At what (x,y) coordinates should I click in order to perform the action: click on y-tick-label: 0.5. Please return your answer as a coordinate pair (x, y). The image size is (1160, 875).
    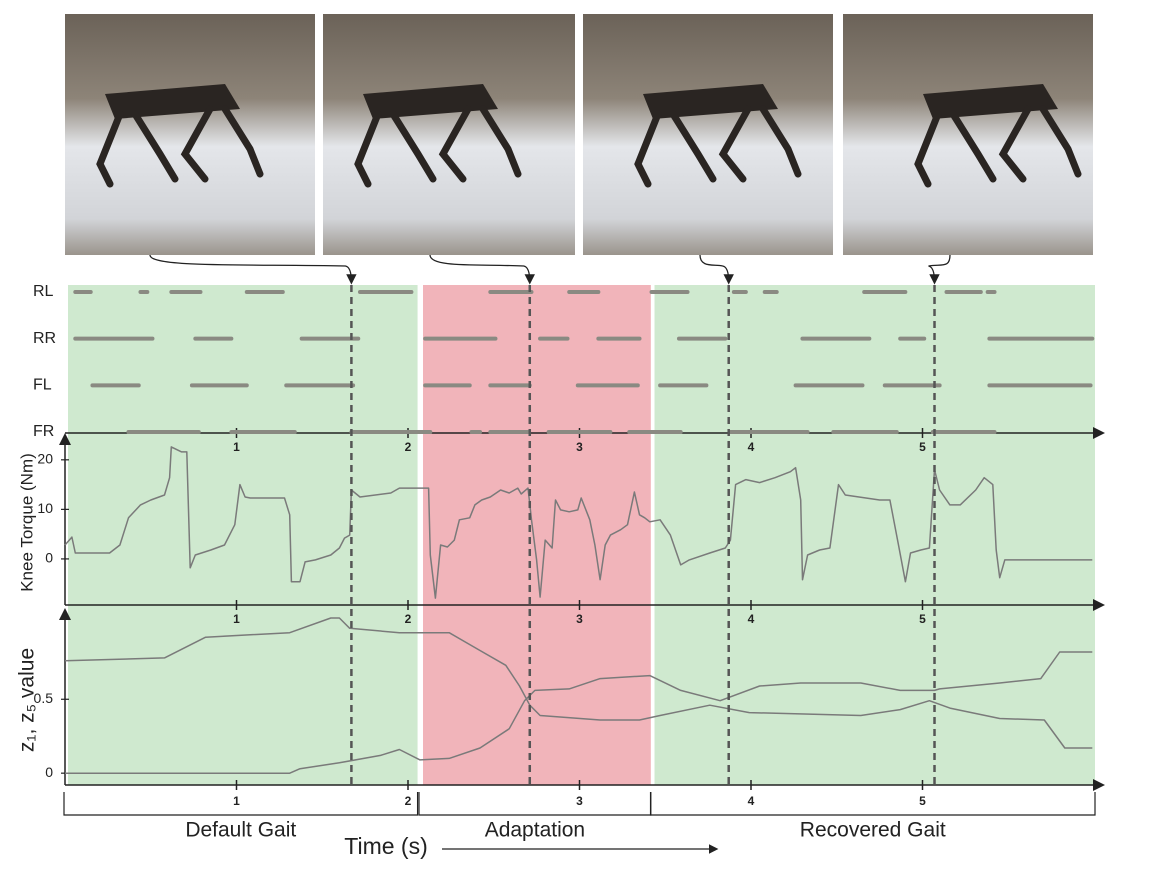
    Looking at the image, I should click on (44, 698).